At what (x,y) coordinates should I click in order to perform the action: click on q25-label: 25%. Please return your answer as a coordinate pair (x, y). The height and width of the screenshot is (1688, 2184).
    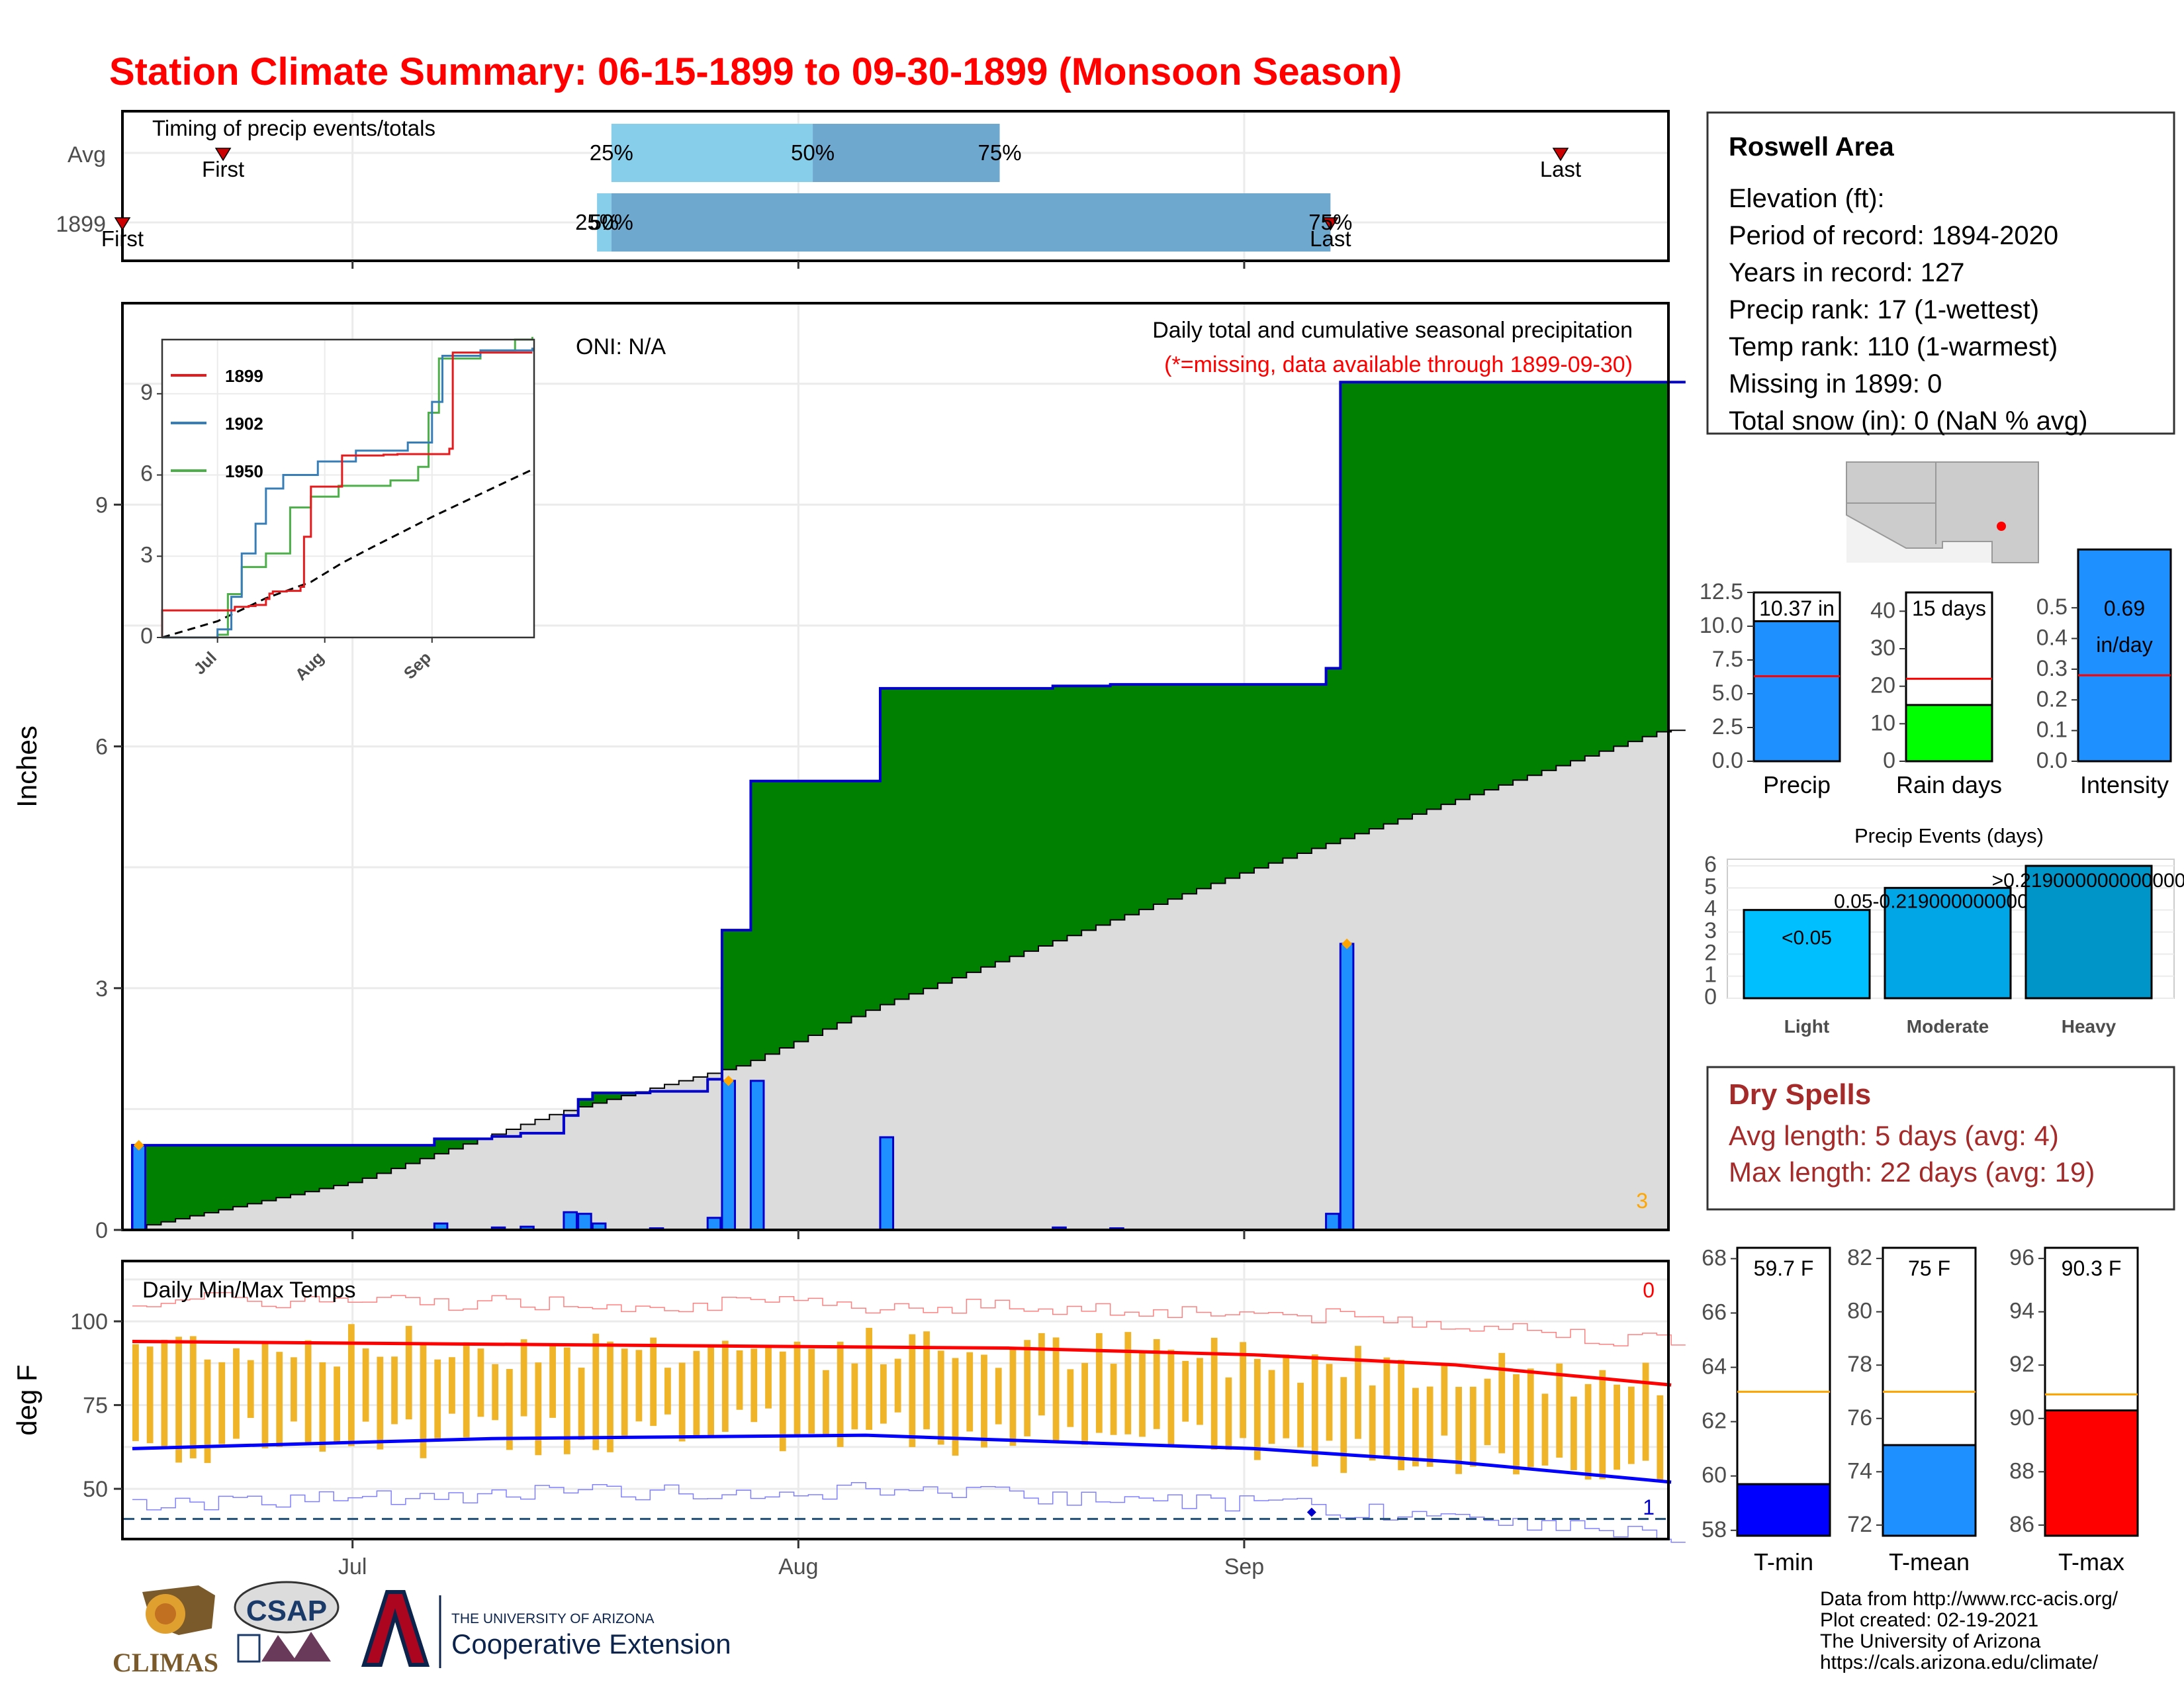
    Looking at the image, I should click on (597, 222).